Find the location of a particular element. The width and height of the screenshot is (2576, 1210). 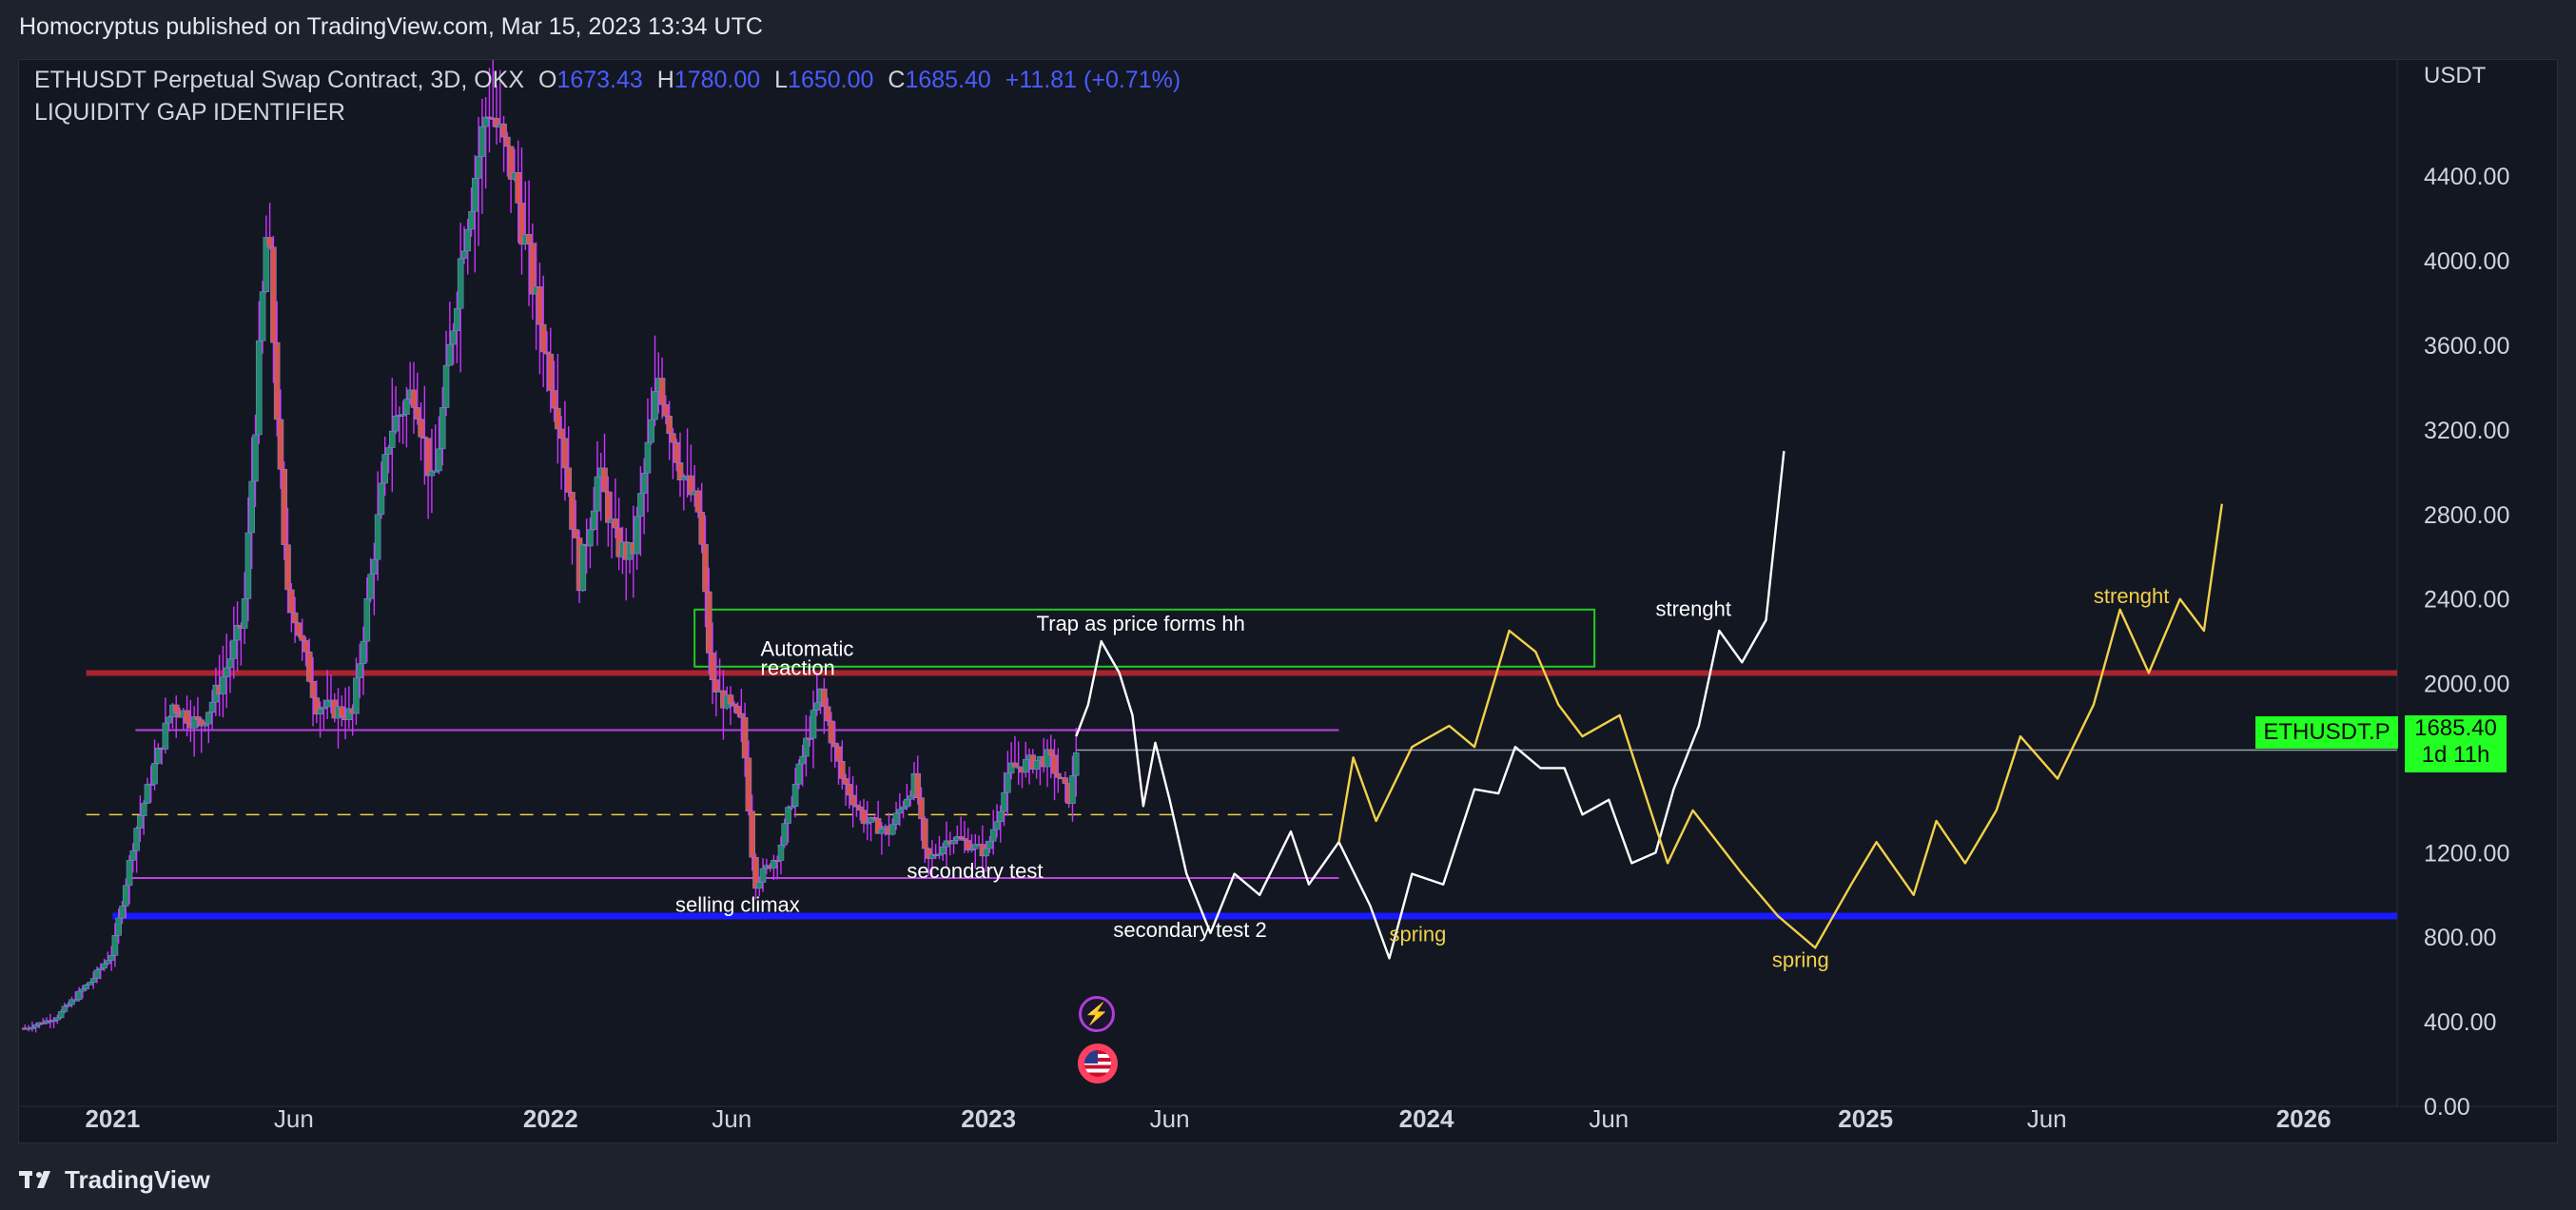

y-tick-label: 2800.00 is located at coordinates (2467, 515).